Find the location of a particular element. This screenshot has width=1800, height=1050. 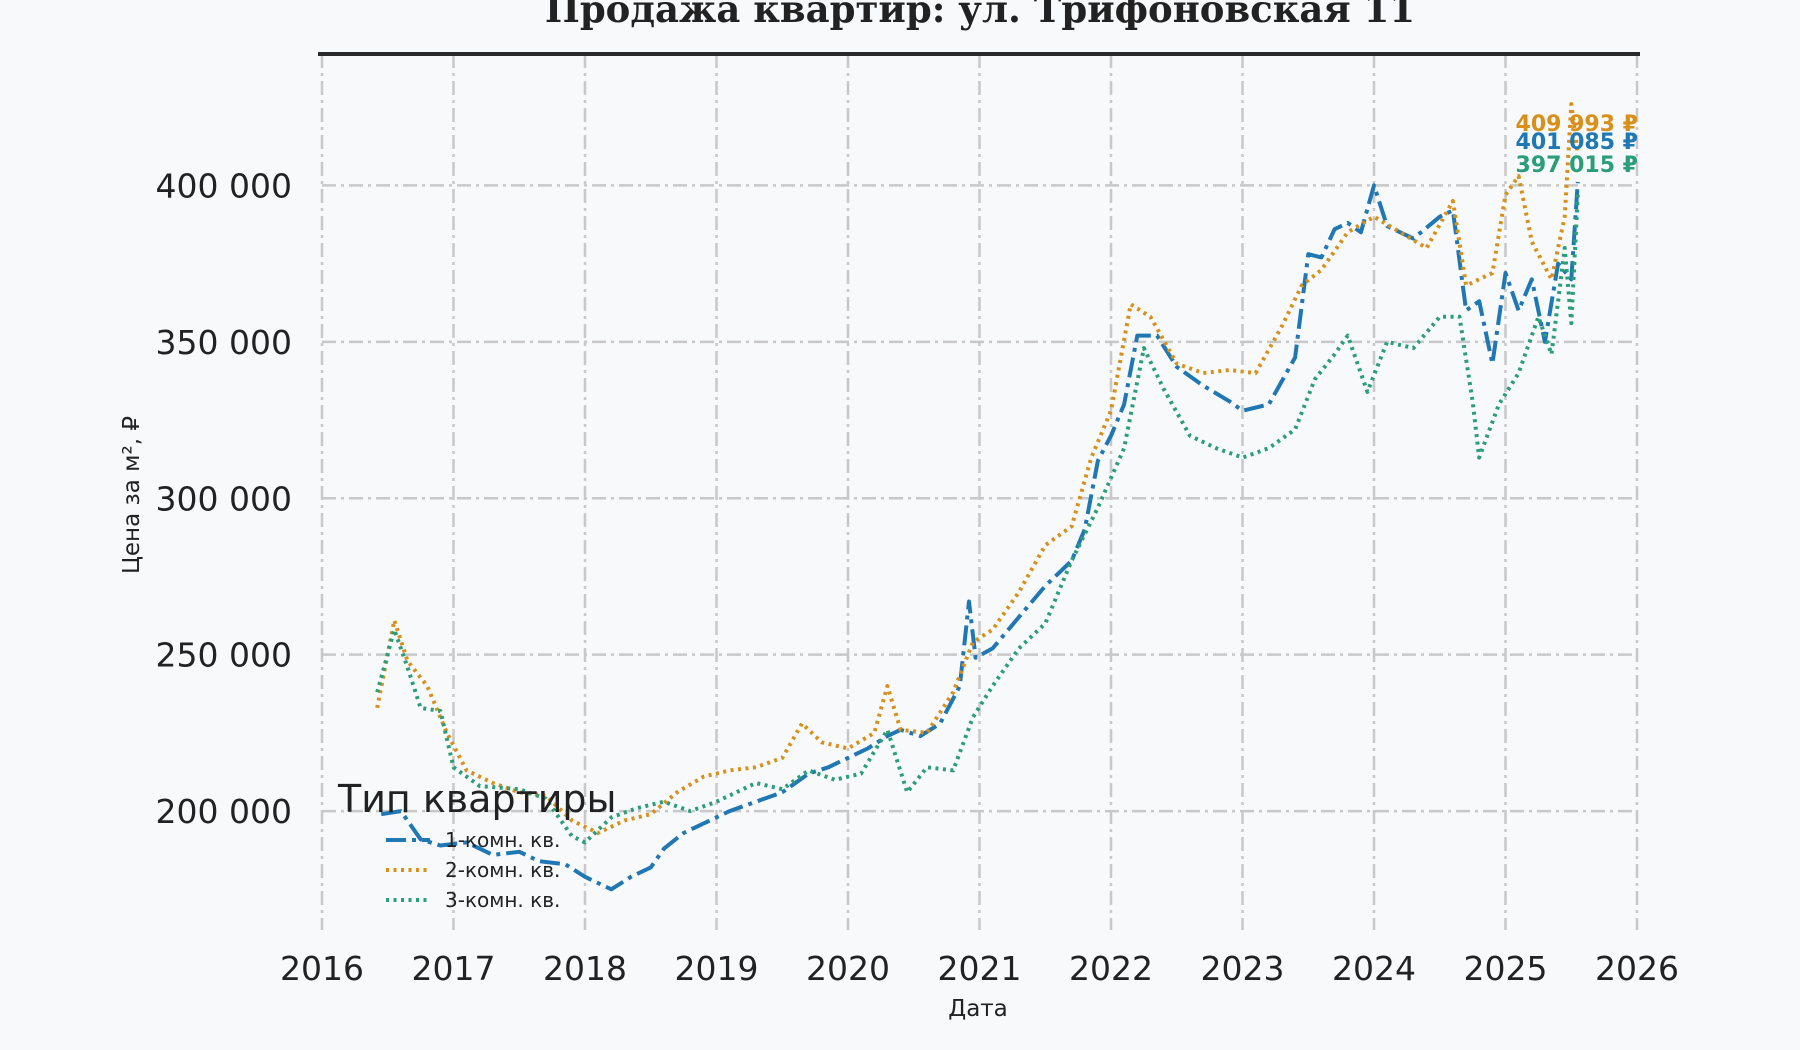

x-axis-title: Дата is located at coordinates (978, 1009).